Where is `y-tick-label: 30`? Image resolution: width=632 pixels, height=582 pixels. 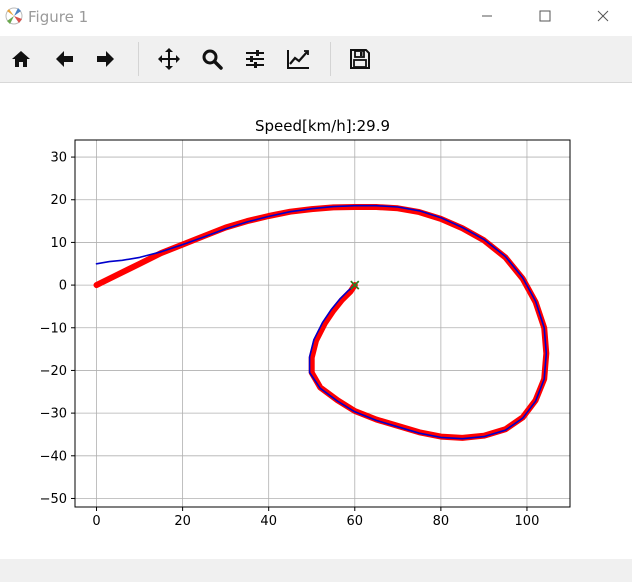 y-tick-label: 30 is located at coordinates (58, 158).